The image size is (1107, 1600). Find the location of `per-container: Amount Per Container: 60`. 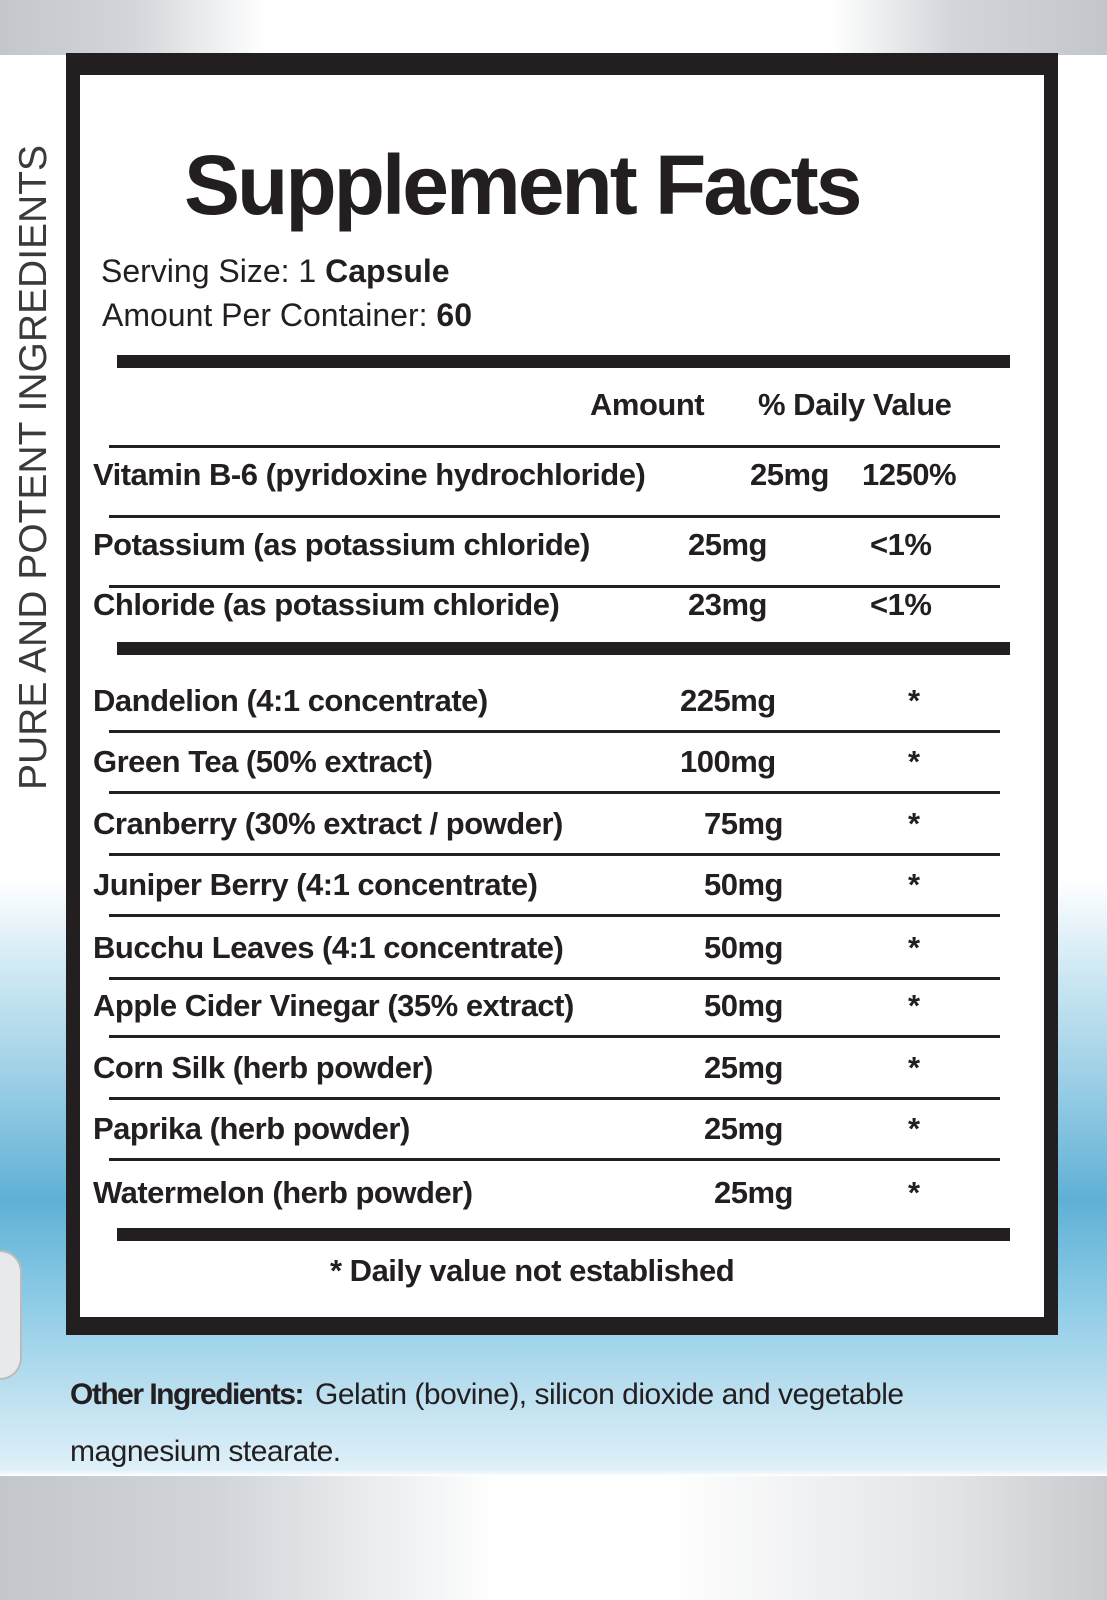

per-container: Amount Per Container: 60 is located at coordinates (287, 315).